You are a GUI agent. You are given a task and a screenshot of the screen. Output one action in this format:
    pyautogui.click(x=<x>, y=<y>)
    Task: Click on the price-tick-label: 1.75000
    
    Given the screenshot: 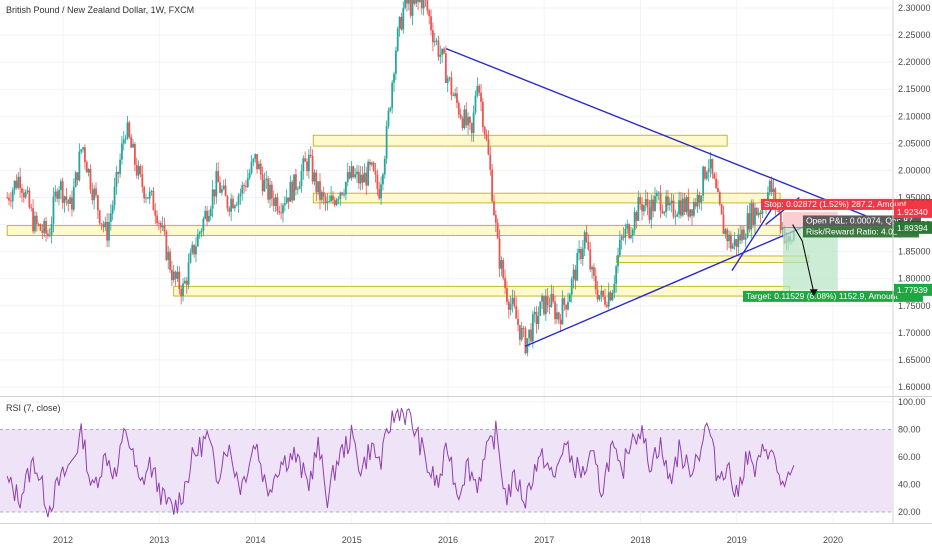 What is the action you would take?
    pyautogui.click(x=914, y=306)
    